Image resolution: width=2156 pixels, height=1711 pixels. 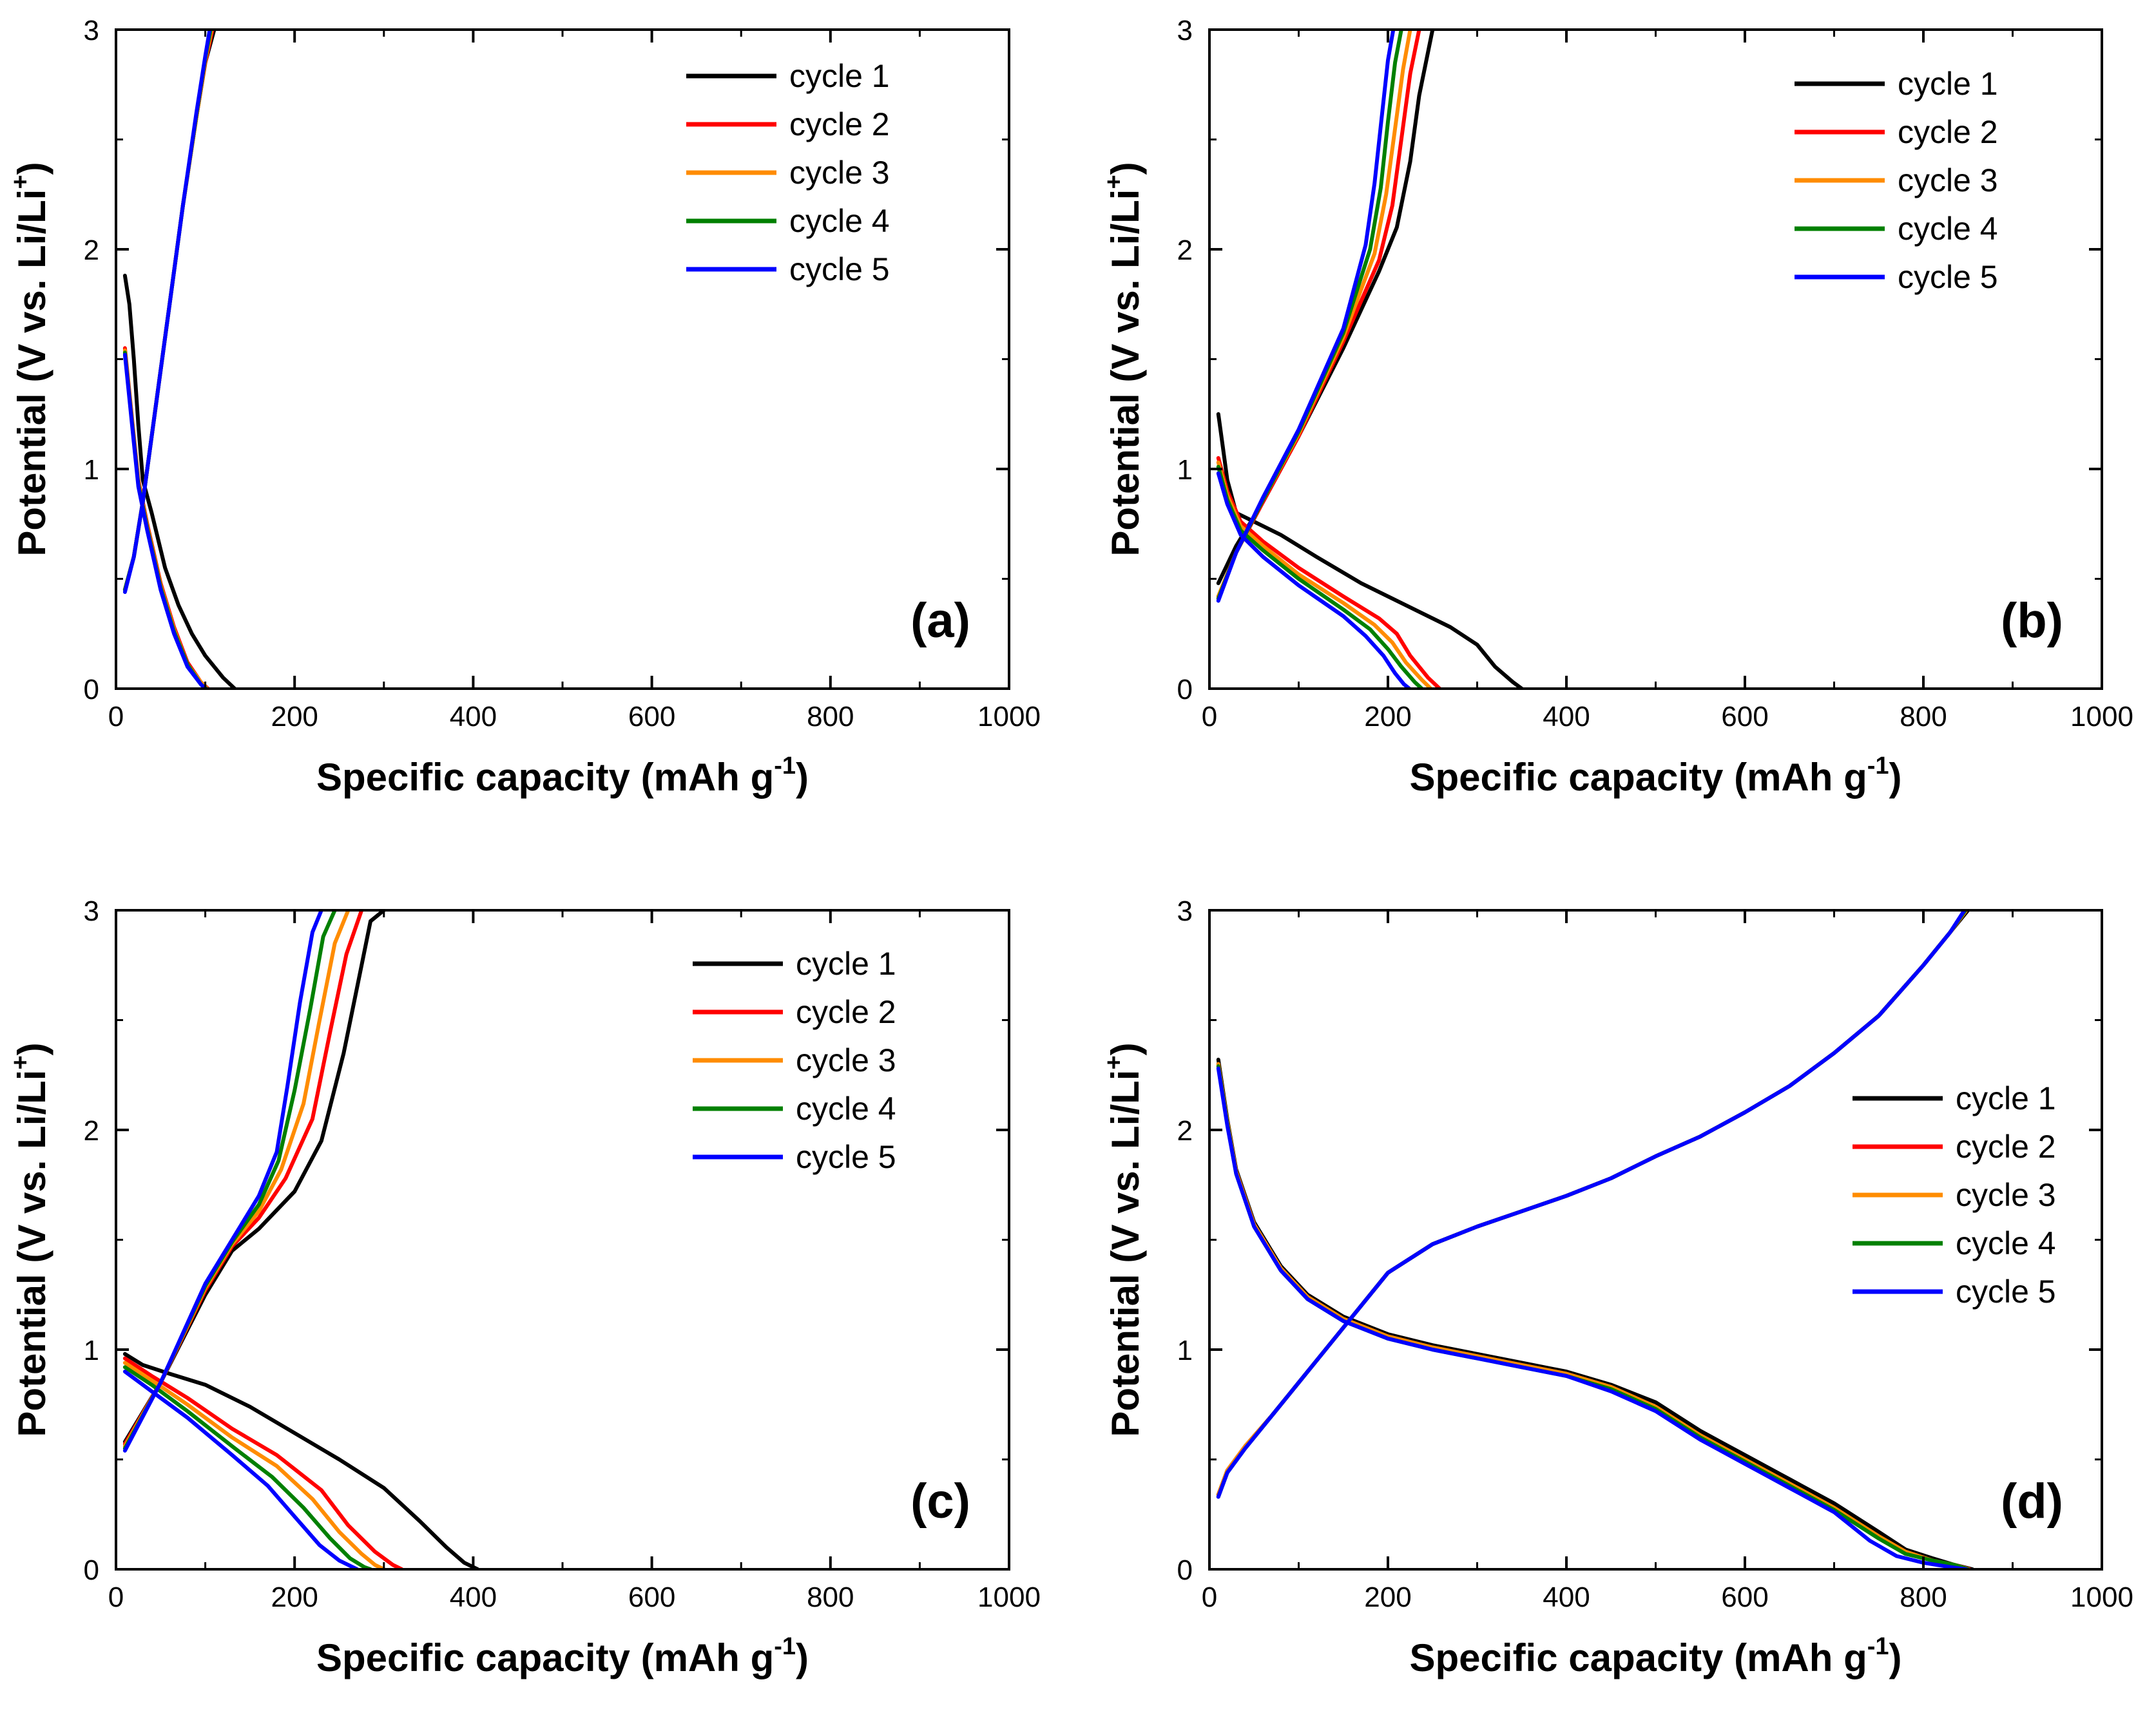 I want to click on panel-label: (d), so click(x=2032, y=1501).